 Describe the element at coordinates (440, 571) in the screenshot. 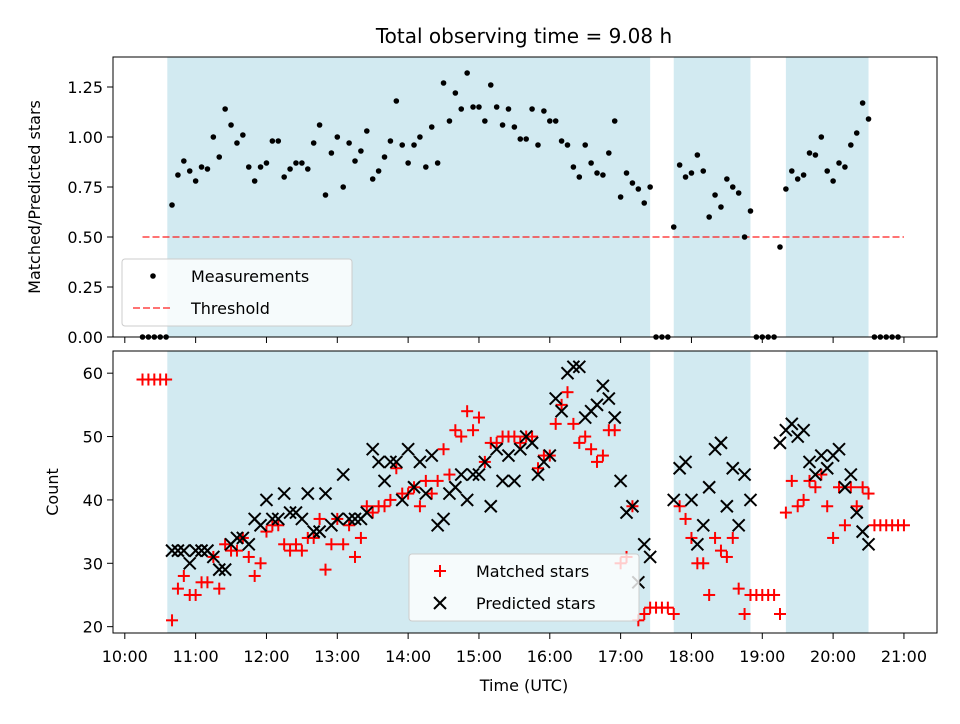

I see `legend-matched-marker` at that location.